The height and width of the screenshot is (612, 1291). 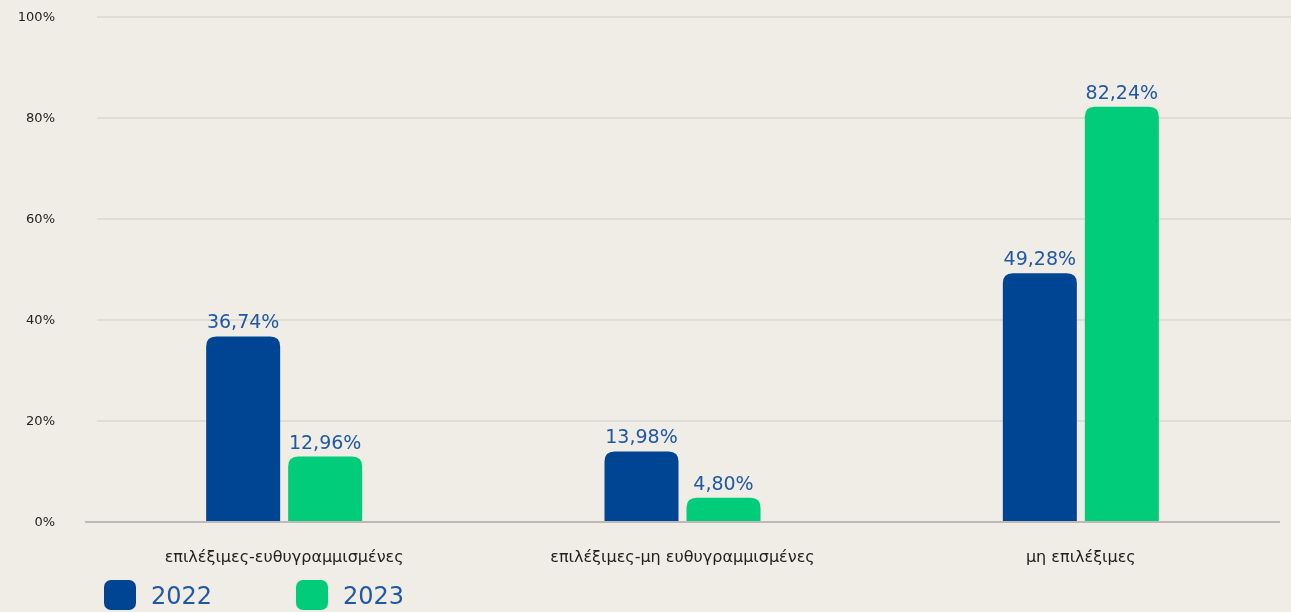 I want to click on y-tick-label: 0%, so click(x=44, y=521).